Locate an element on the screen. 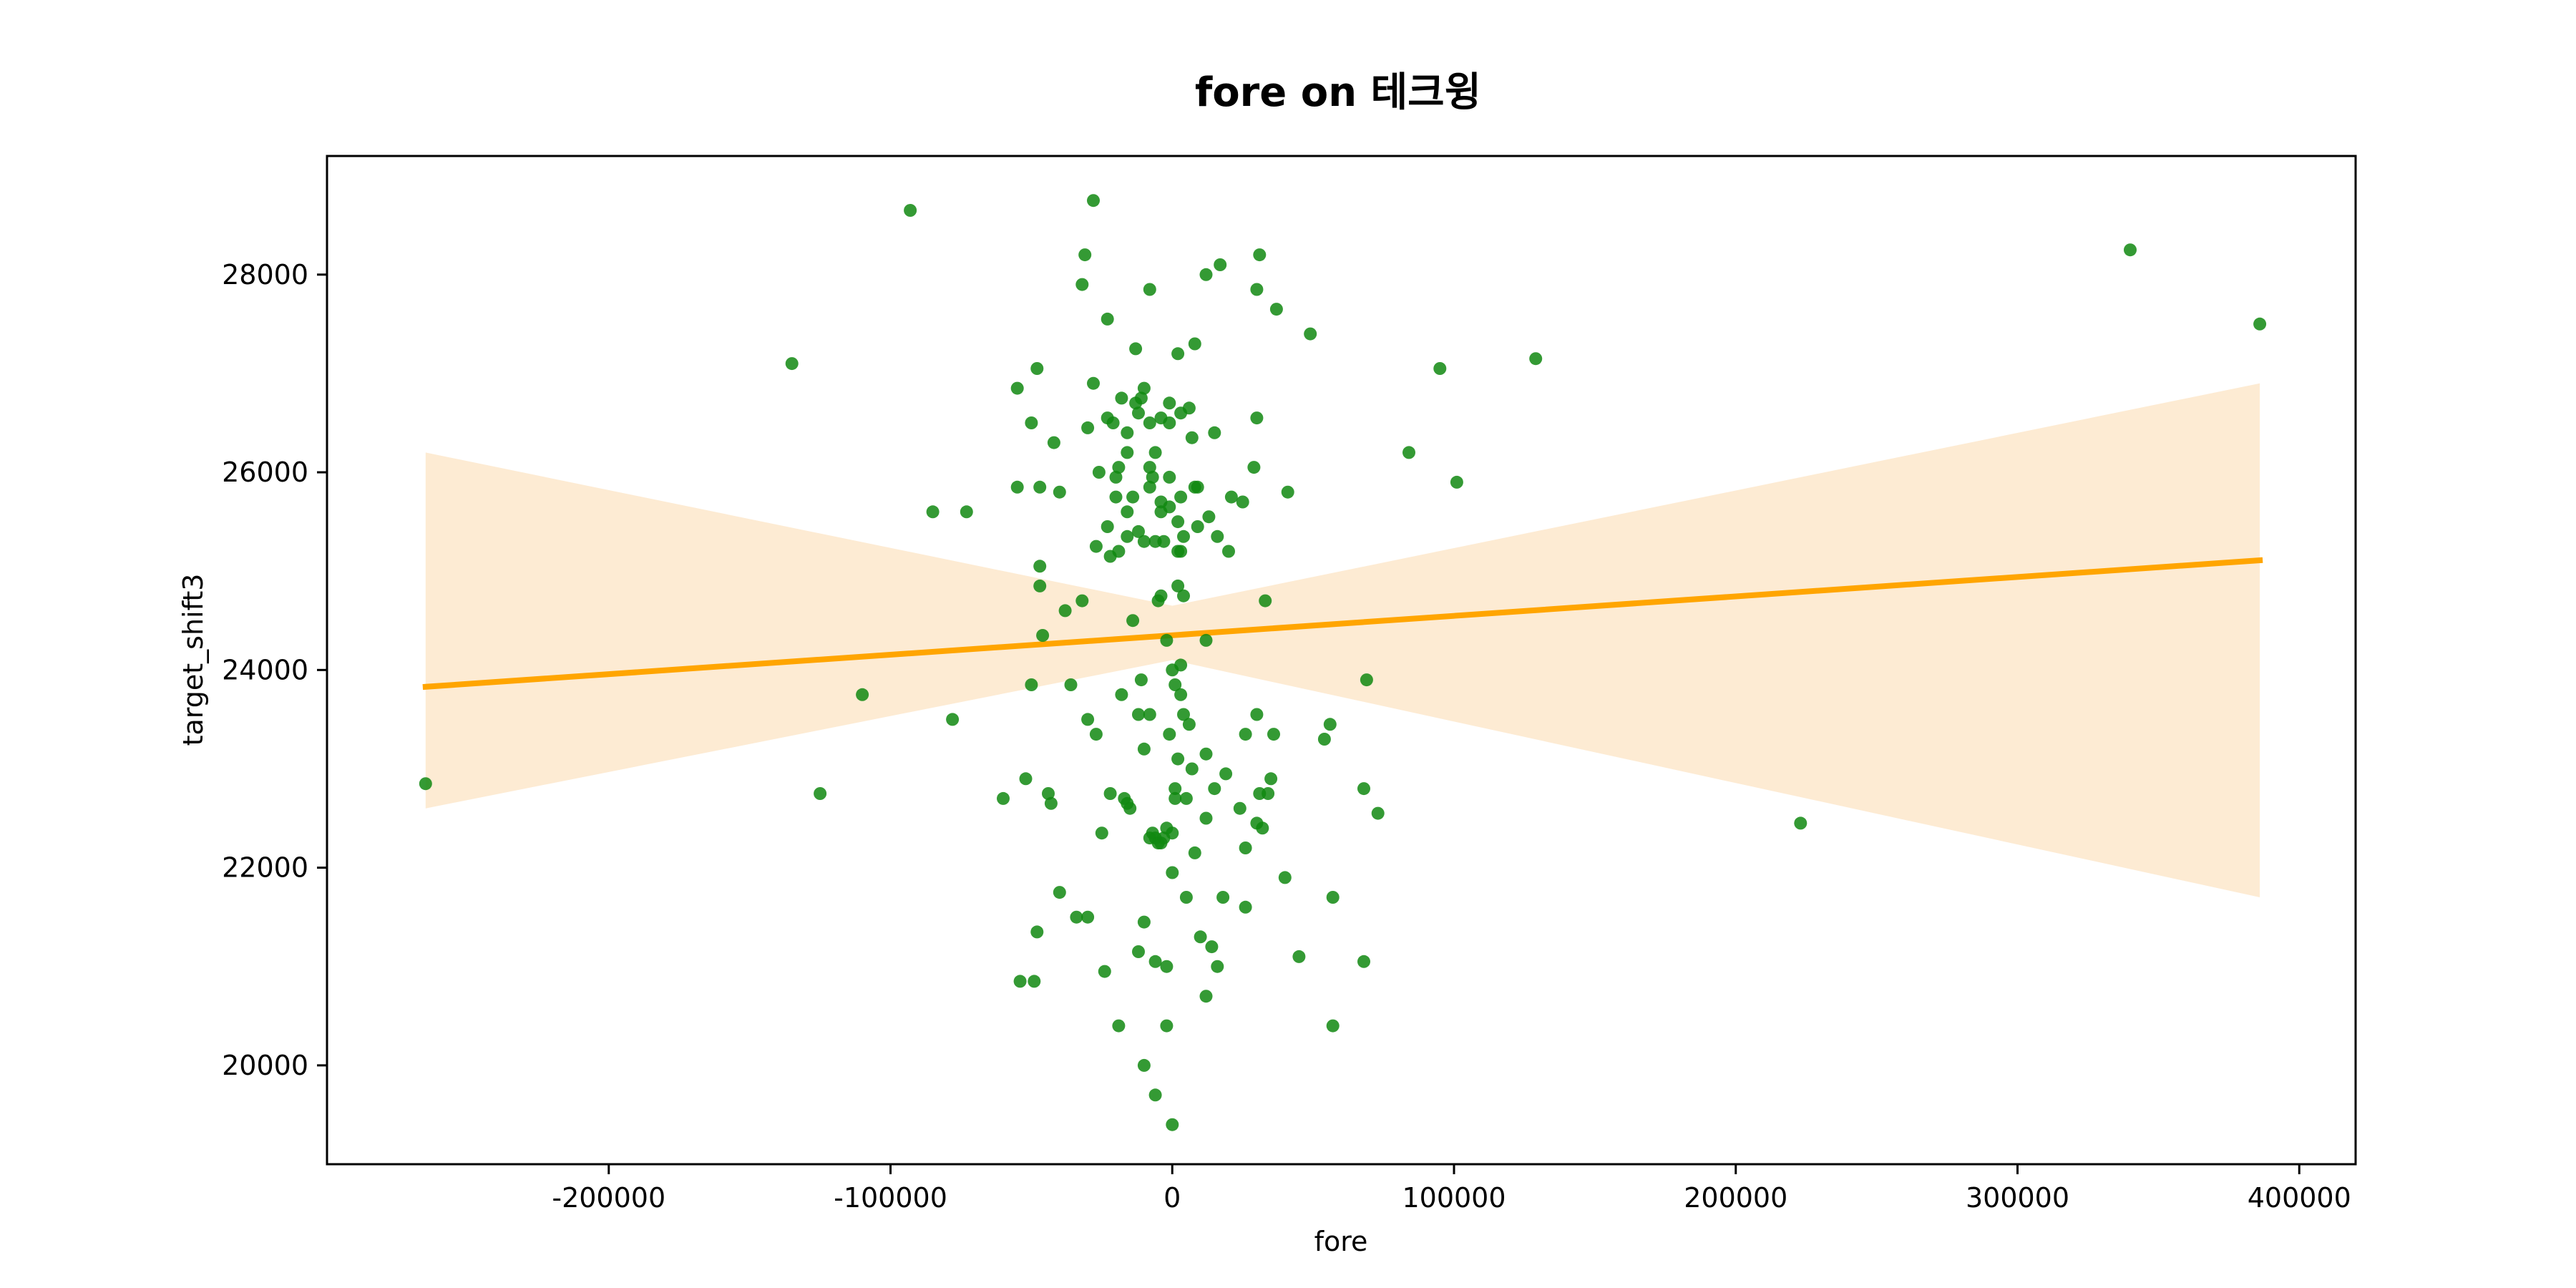  x-tick-label: 0 is located at coordinates (1172, 1198).